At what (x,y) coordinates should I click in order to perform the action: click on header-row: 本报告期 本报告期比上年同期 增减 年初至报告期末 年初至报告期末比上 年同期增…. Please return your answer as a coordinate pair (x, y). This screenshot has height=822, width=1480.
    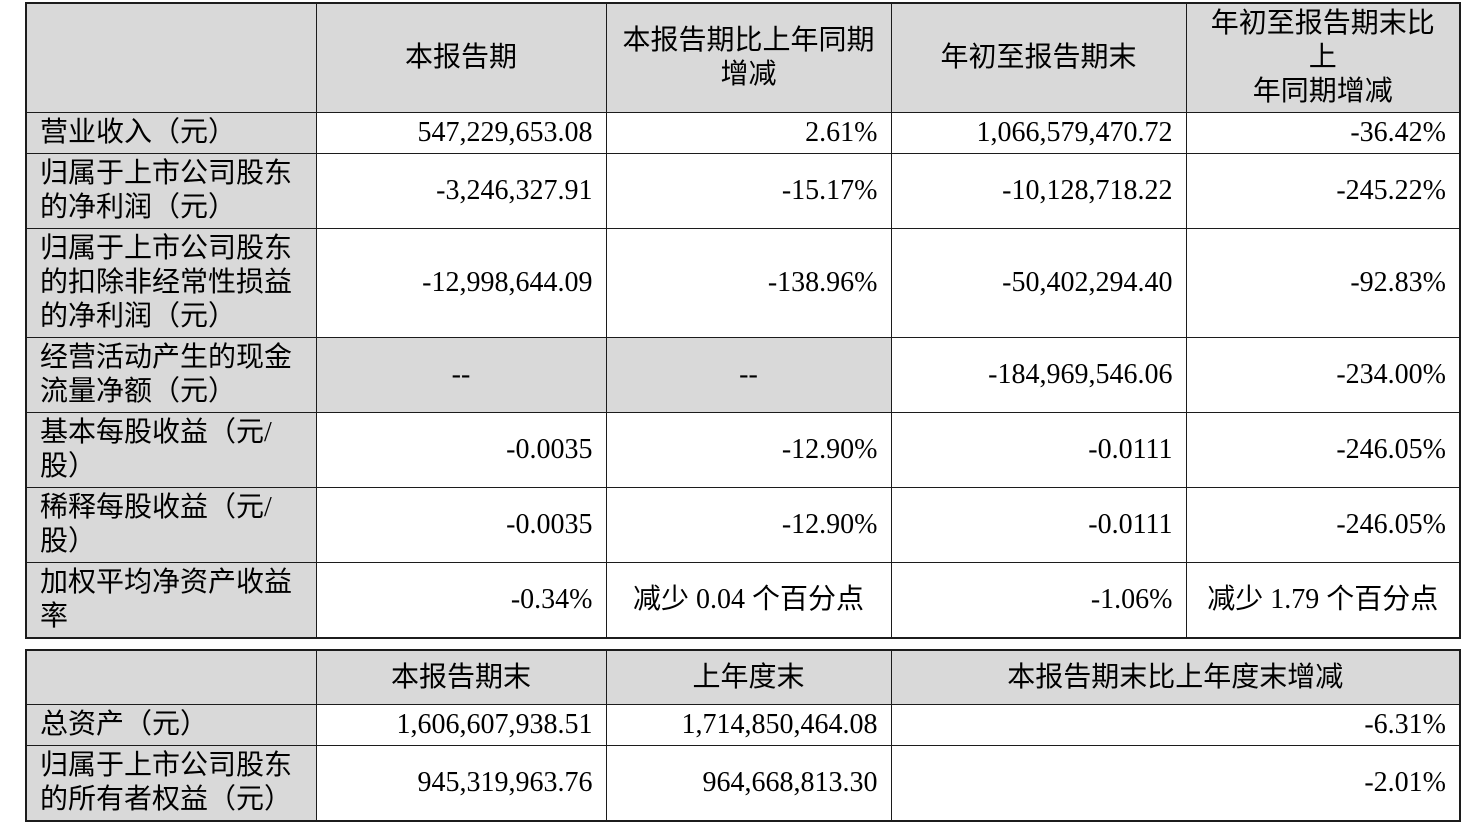
    Looking at the image, I should click on (743, 57).